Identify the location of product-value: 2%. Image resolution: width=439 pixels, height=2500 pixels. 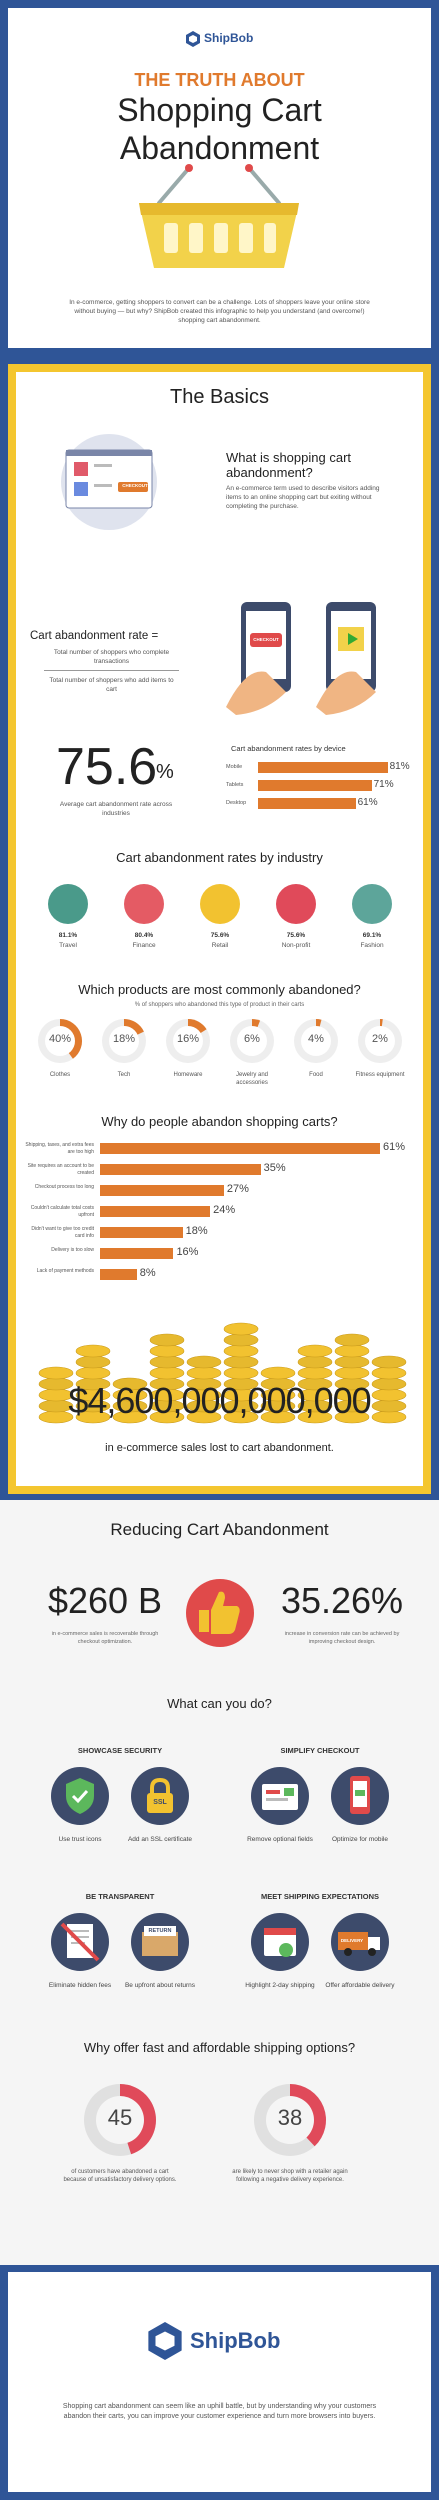
(380, 1039).